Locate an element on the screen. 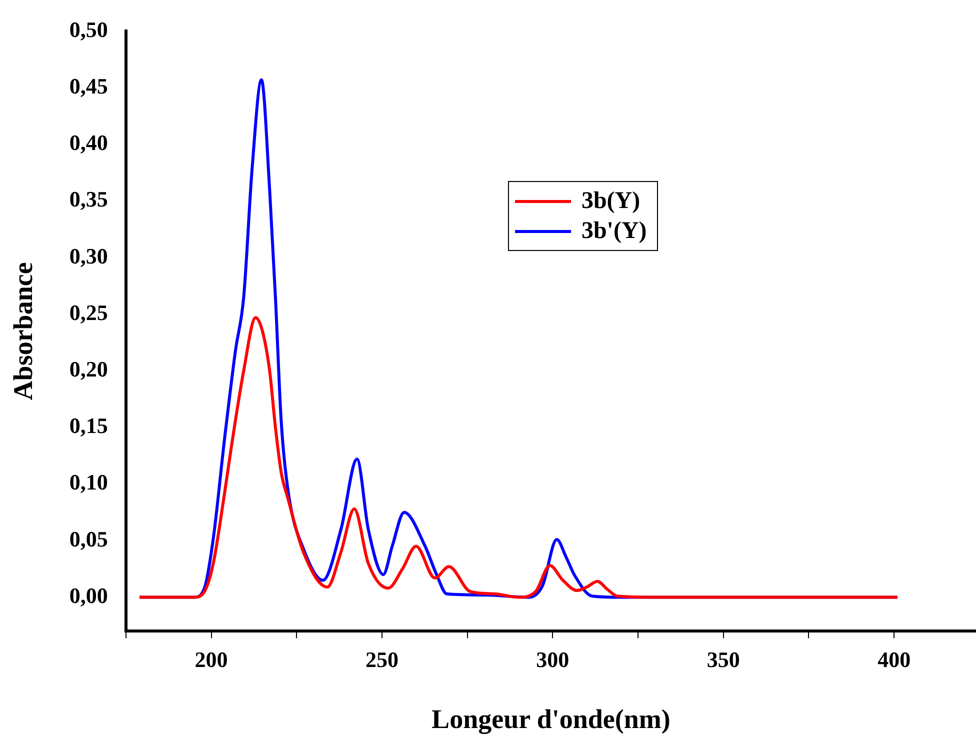 The height and width of the screenshot is (751, 976). y-tick-label: 0,15 is located at coordinates (88, 425).